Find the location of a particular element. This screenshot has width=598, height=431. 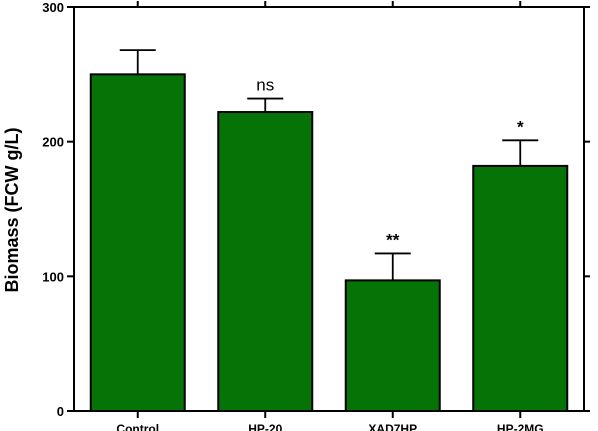

x-tick-label: XAD7HP is located at coordinates (392, 426).